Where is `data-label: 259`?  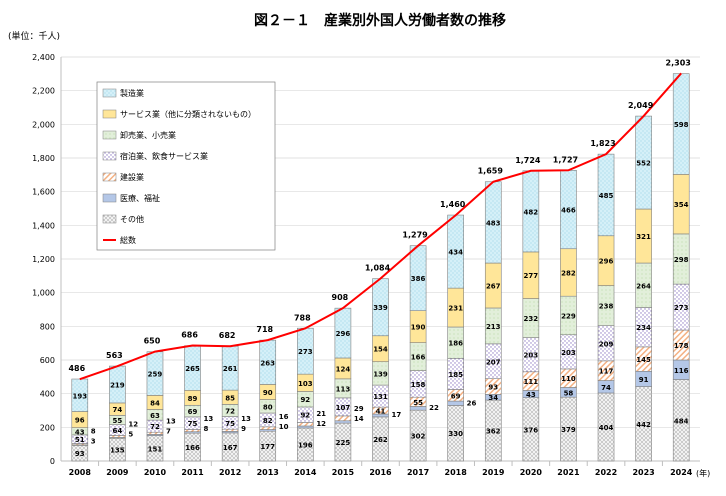 data-label: 259 is located at coordinates (155, 375).